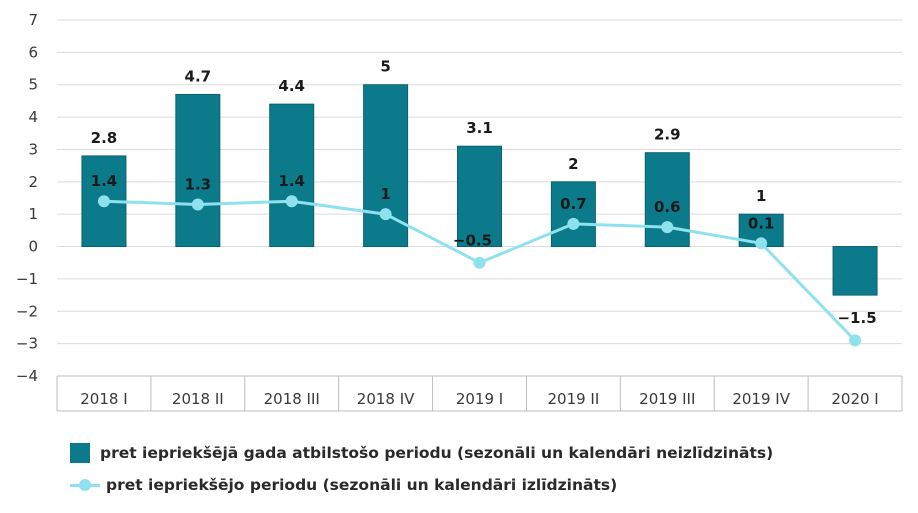  What do you see at coordinates (27, 311) in the screenshot?
I see `y-tick-label: −2` at bounding box center [27, 311].